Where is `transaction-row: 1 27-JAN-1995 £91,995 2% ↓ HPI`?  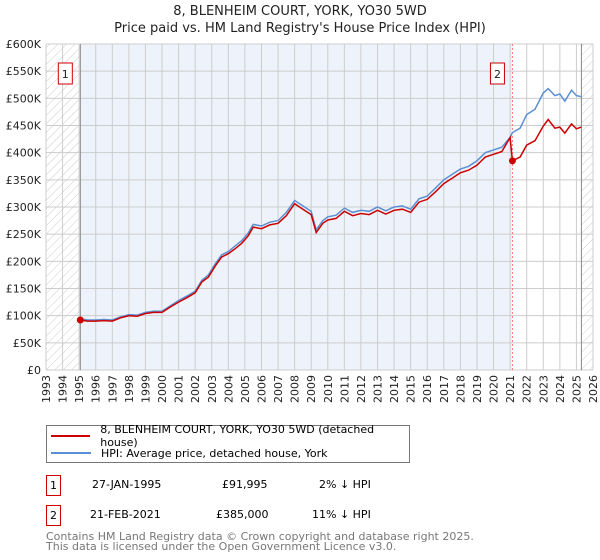 transaction-row: 1 27-JAN-1995 £91,995 2% ↓ HPI is located at coordinates (246, 486).